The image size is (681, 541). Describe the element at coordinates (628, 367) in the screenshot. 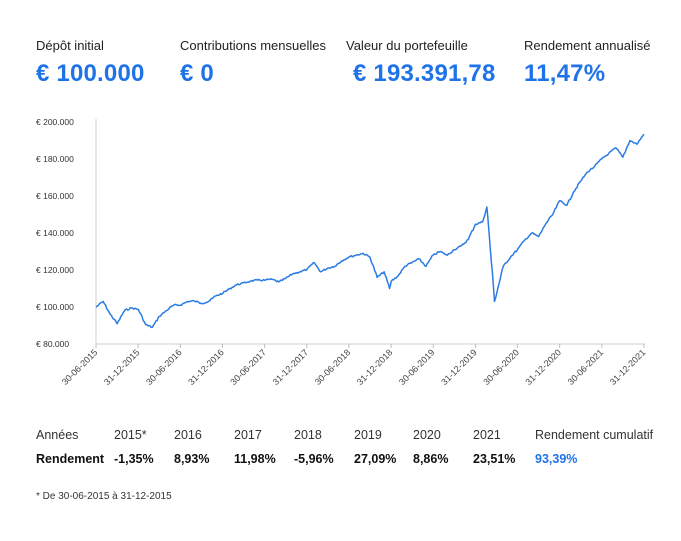

I see `x-tick-label: 31-12-2021` at that location.